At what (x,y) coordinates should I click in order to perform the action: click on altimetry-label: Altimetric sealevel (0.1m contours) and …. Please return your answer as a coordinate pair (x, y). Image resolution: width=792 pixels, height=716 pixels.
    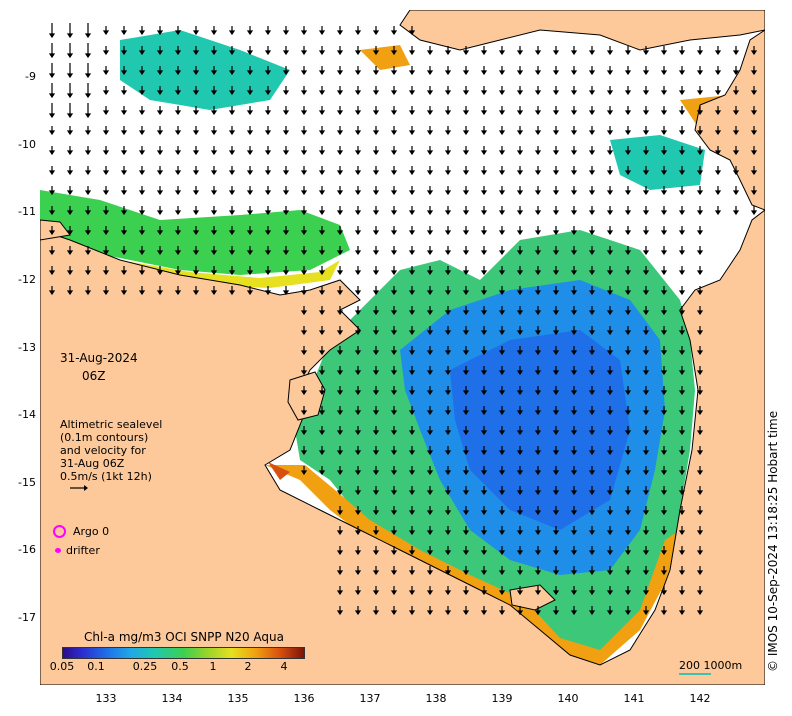
    Looking at the image, I should click on (130, 450).